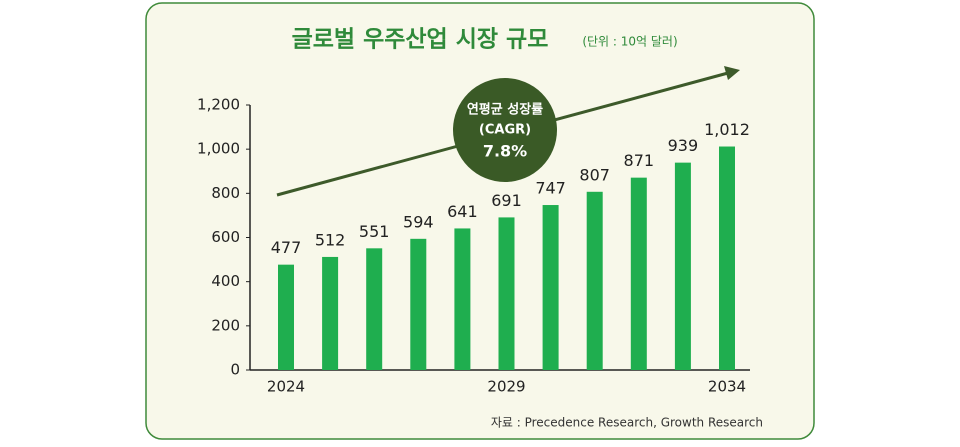 This screenshot has width=960, height=447. Describe the element at coordinates (462, 211) in the screenshot. I see `value-label: 641` at that location.